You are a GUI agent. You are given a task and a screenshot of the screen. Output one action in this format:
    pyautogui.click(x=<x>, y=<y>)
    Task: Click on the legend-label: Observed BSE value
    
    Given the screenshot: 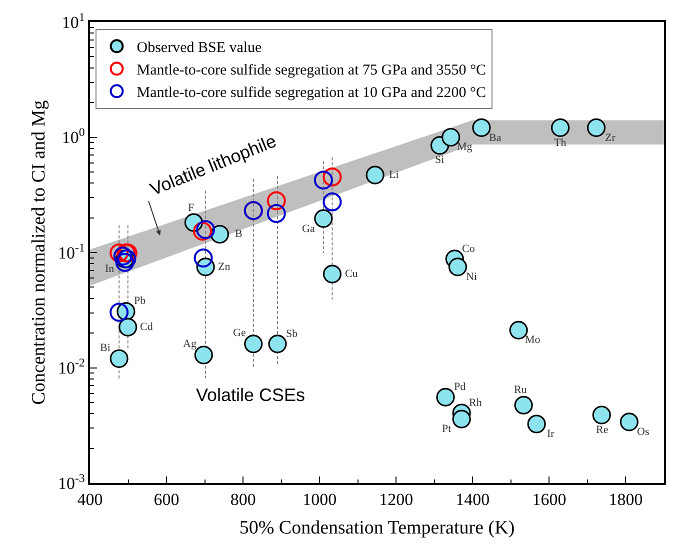 What is the action you would take?
    pyautogui.click(x=199, y=48)
    